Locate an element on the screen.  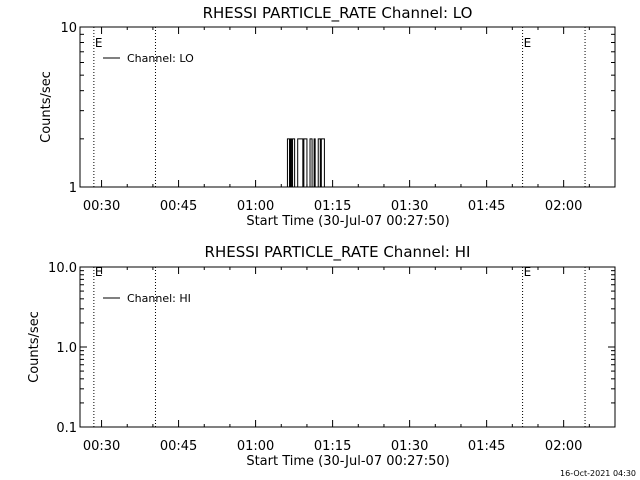
y-tick-label: 10.0 is located at coordinates (62, 268).